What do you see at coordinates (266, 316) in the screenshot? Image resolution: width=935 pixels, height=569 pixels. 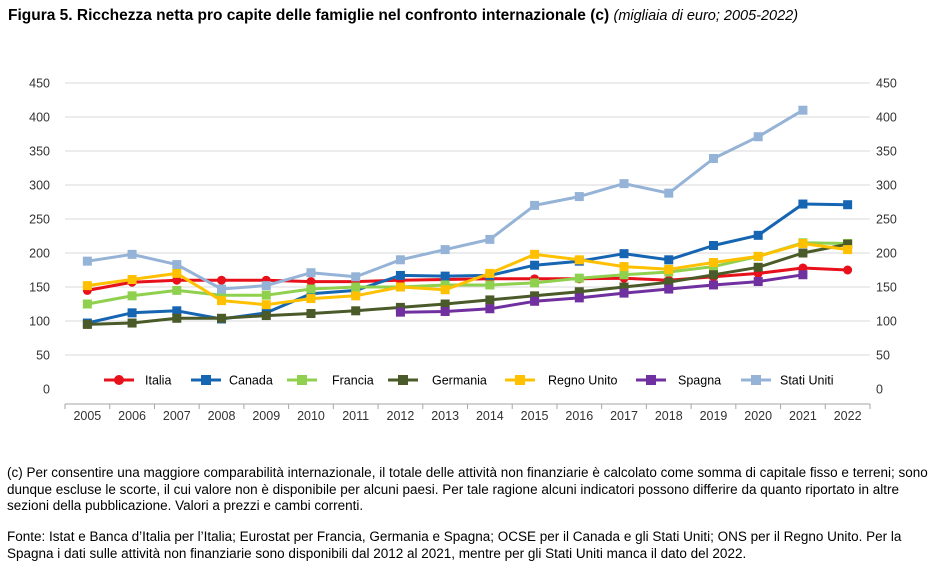 I see `point-germania-2009` at bounding box center [266, 316].